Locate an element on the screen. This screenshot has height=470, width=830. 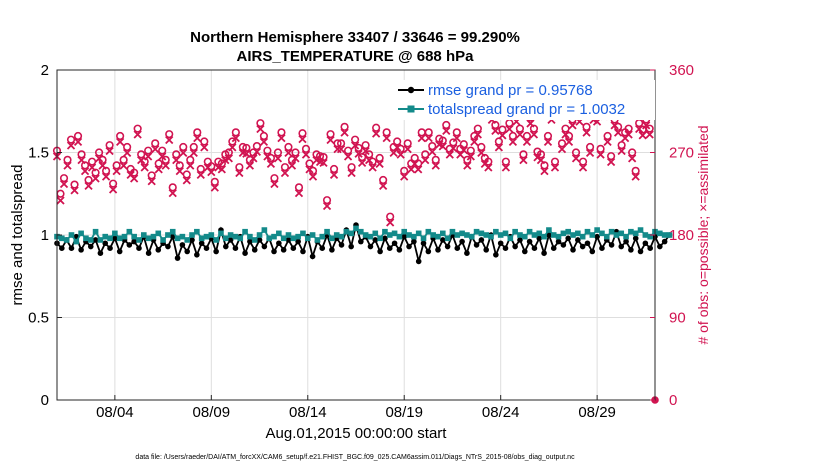
legend-box is located at coordinates (524, 100).